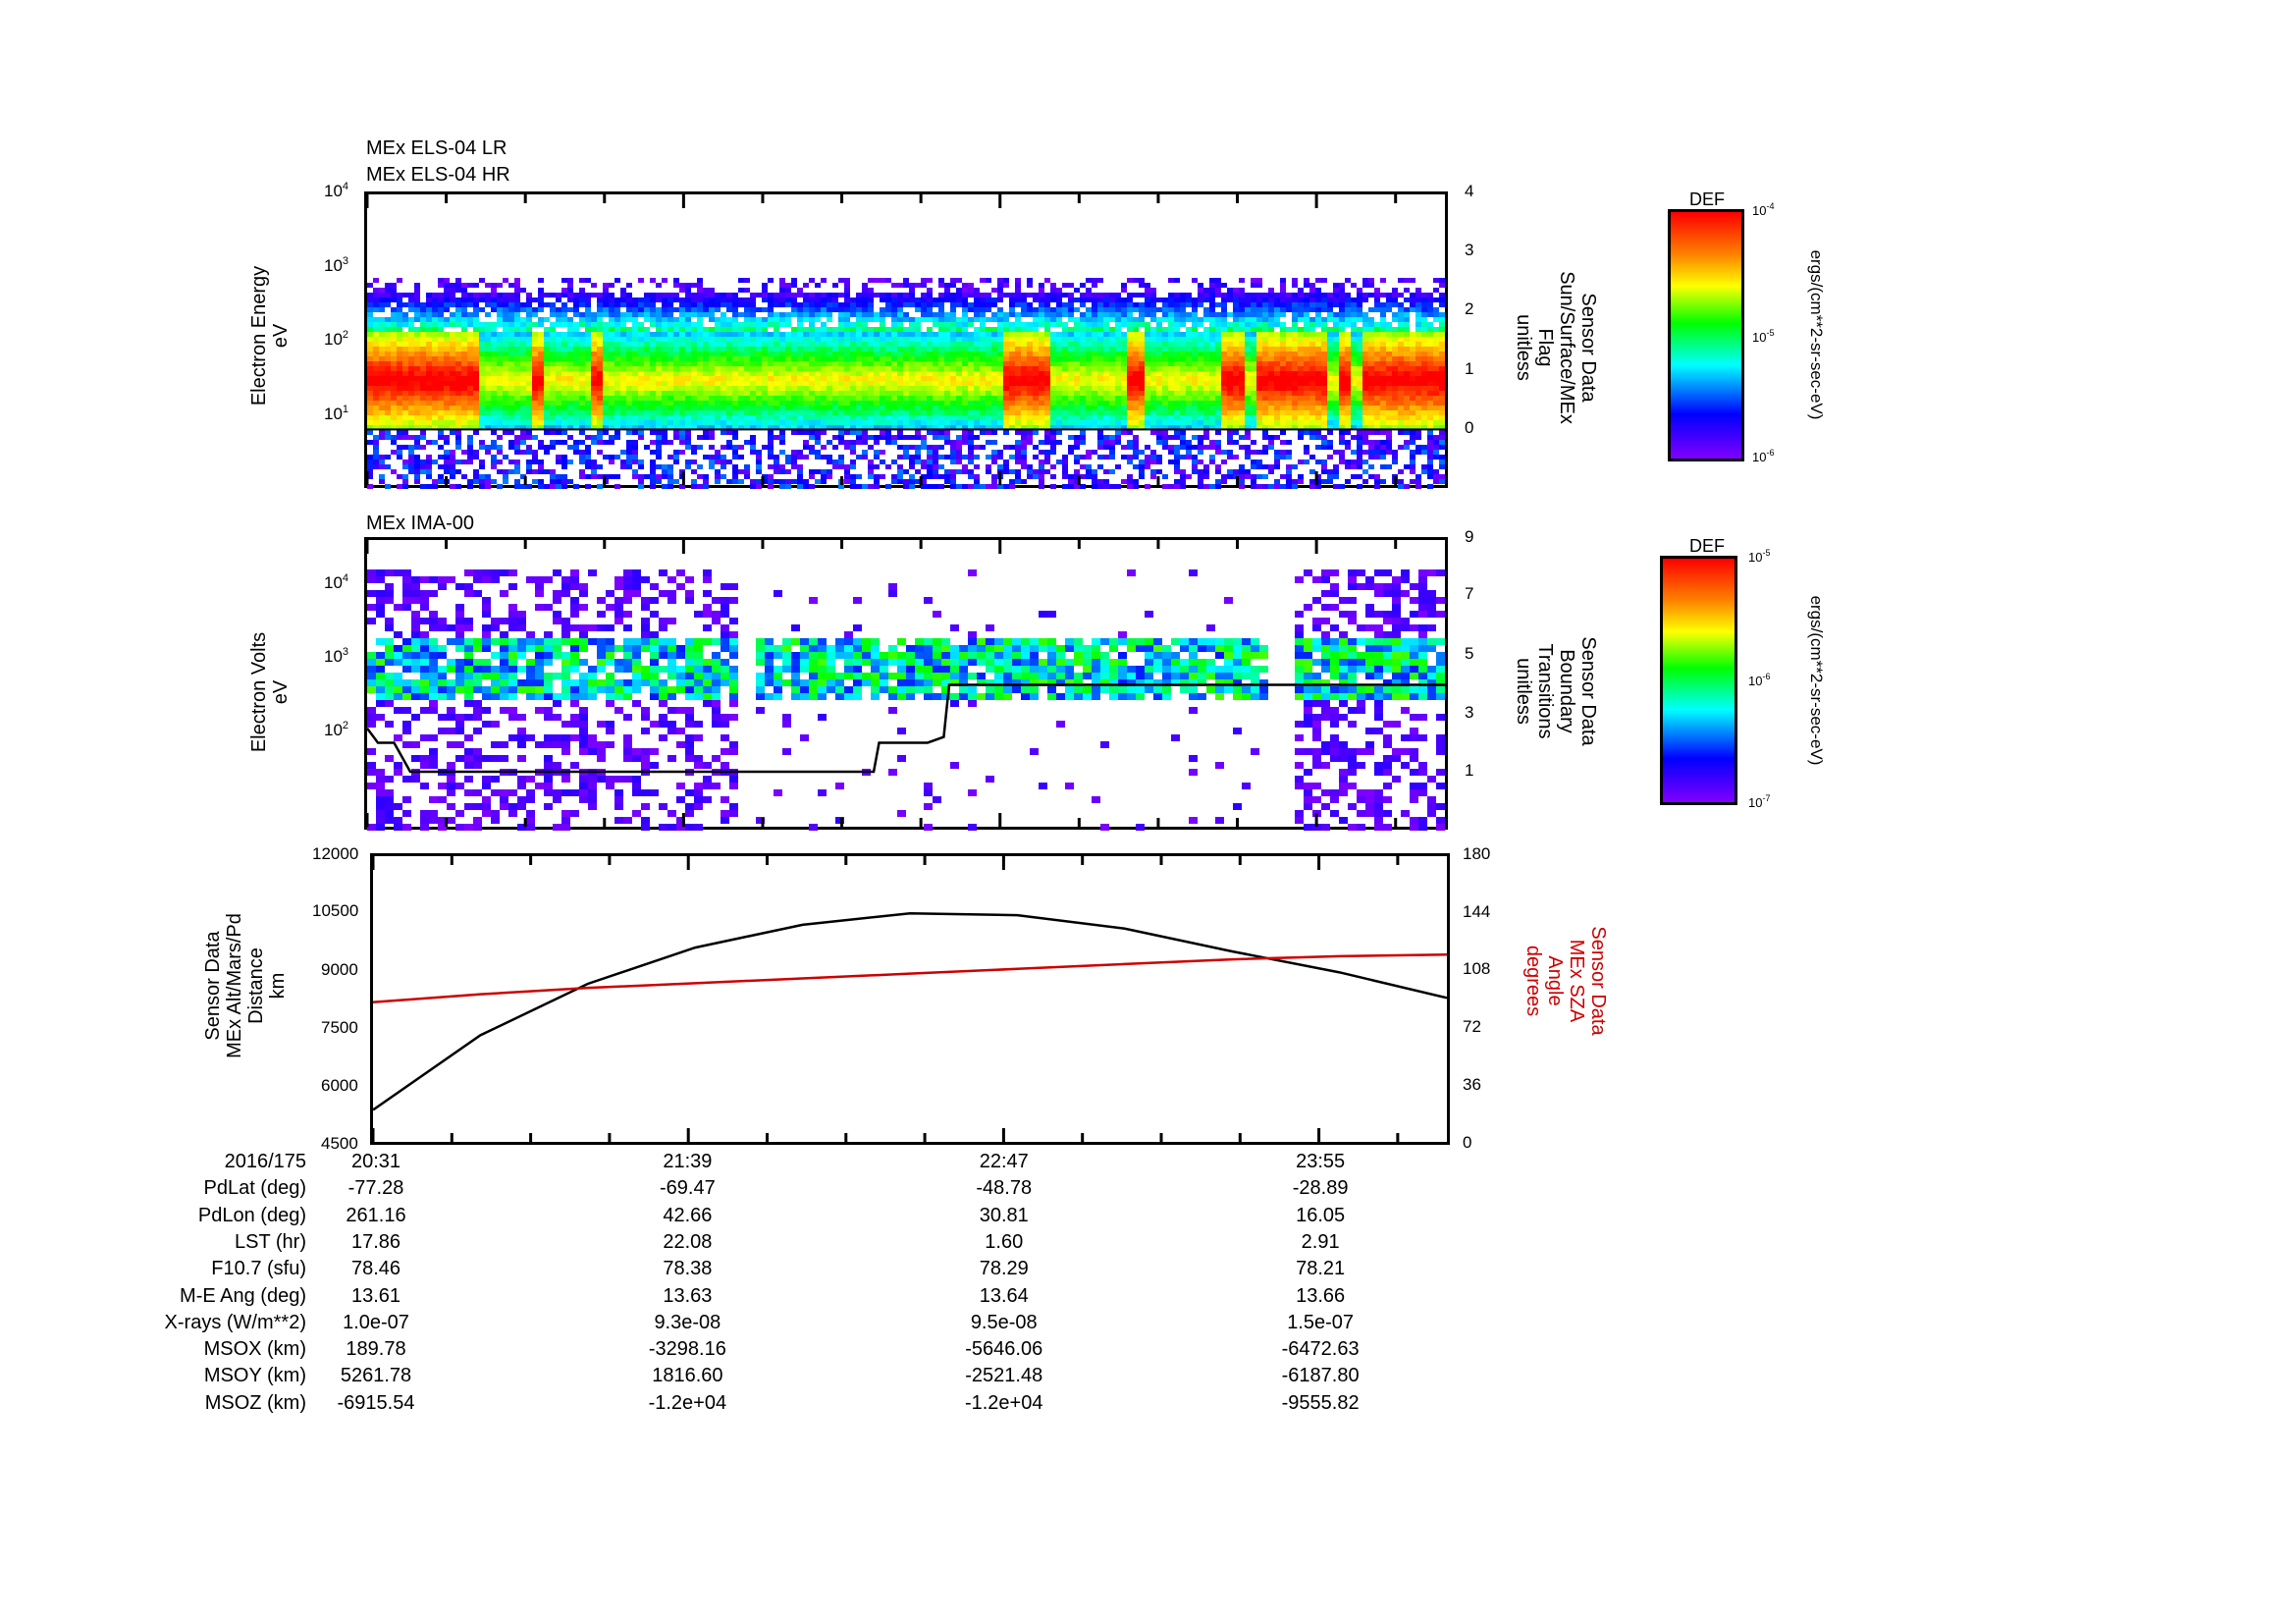  I want to click on ephemeris-value: 78.21, so click(1321, 1269).